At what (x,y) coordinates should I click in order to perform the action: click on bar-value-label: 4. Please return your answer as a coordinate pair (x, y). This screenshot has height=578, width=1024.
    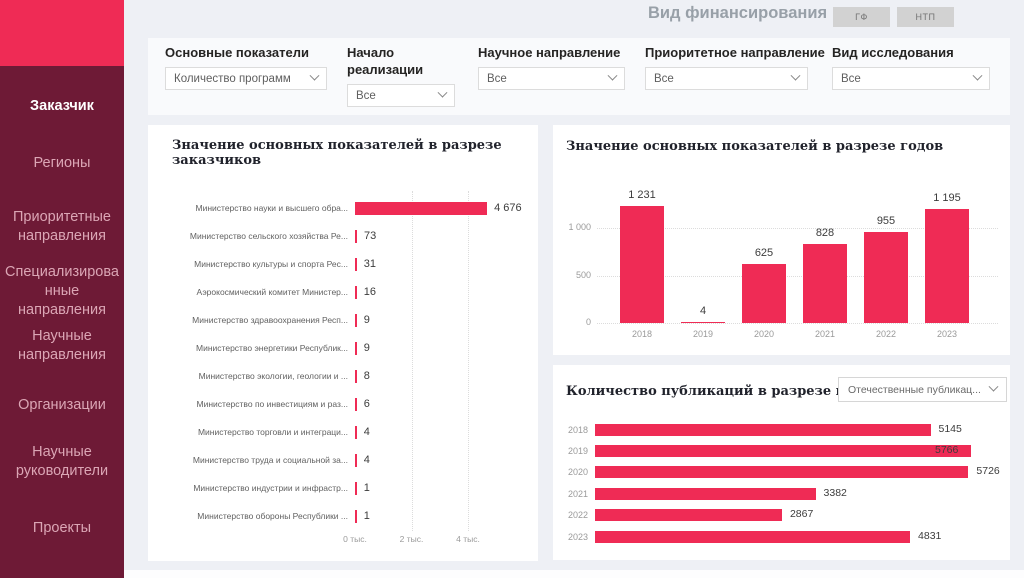
    Looking at the image, I should click on (366, 432).